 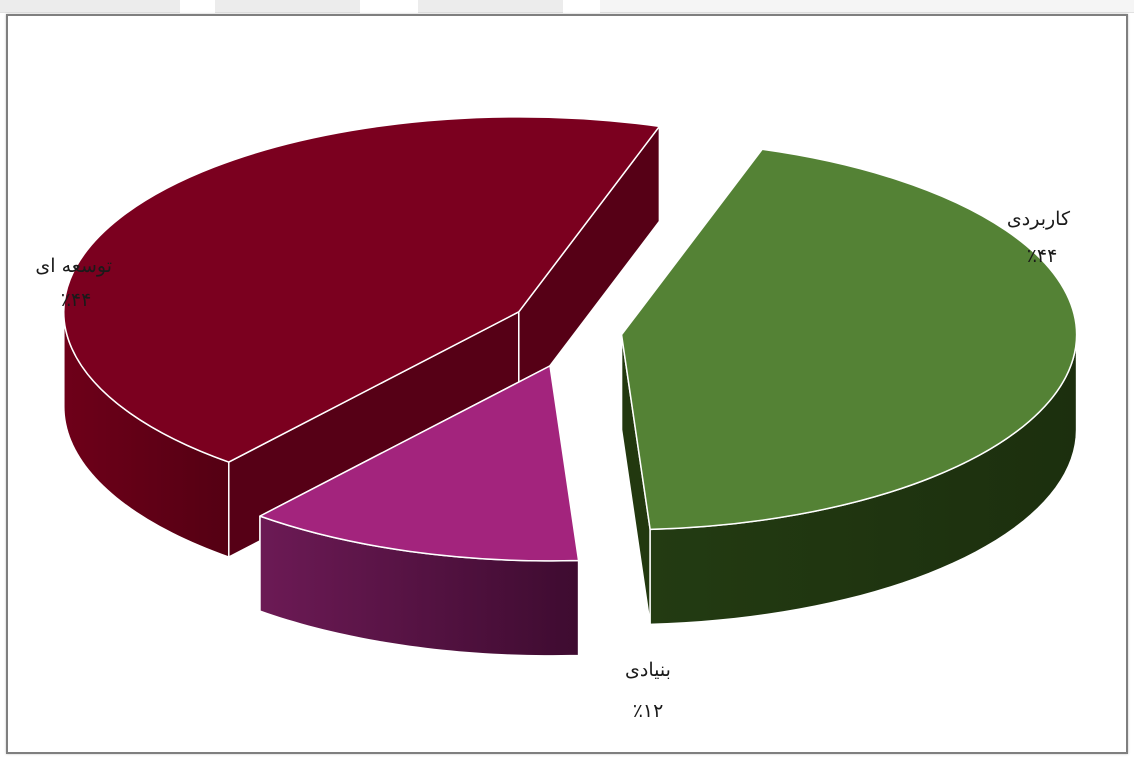 What do you see at coordinates (648, 670) in the screenshot?
I see `label-fundamental: بنیادی` at bounding box center [648, 670].